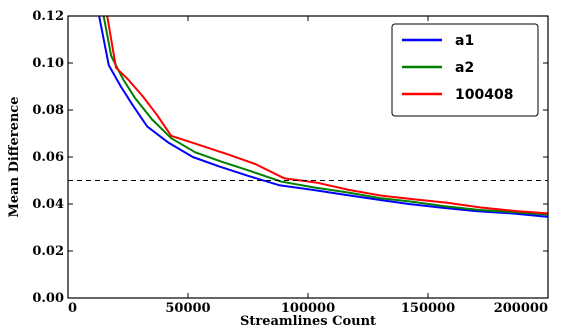 Image resolution: width=585 pixels, height=329 pixels. I want to click on y-tick-label: 0.02, so click(48, 251).